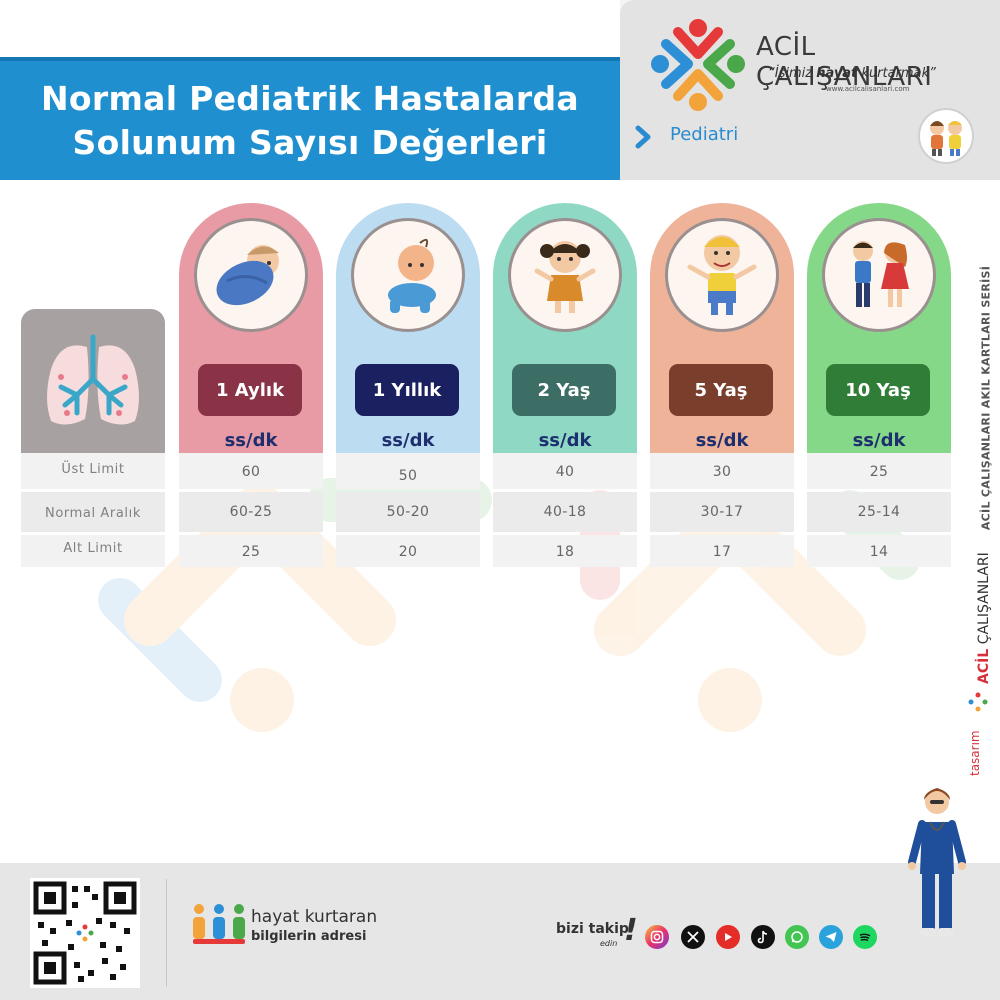 The width and height of the screenshot is (1000, 1000). Describe the element at coordinates (704, 134) in the screenshot. I see `category-label: Pediatri` at that location.